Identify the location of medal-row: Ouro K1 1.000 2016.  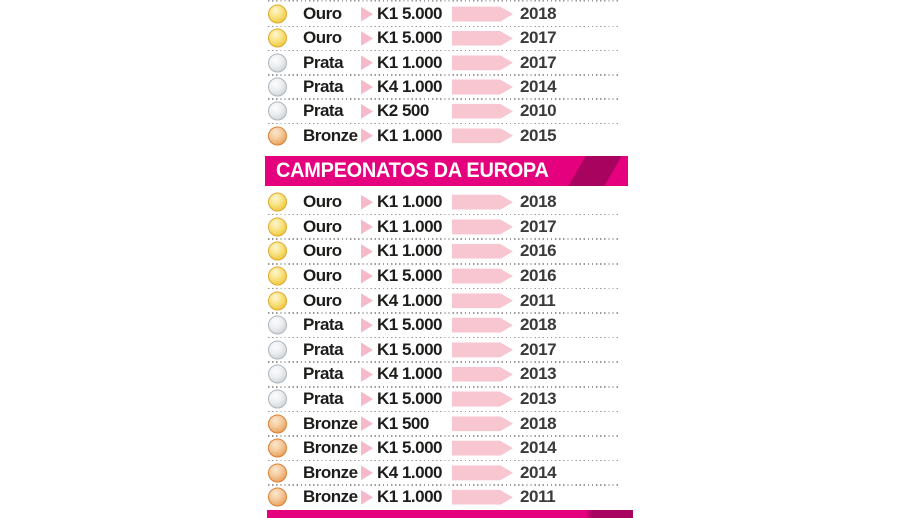
(449, 252).